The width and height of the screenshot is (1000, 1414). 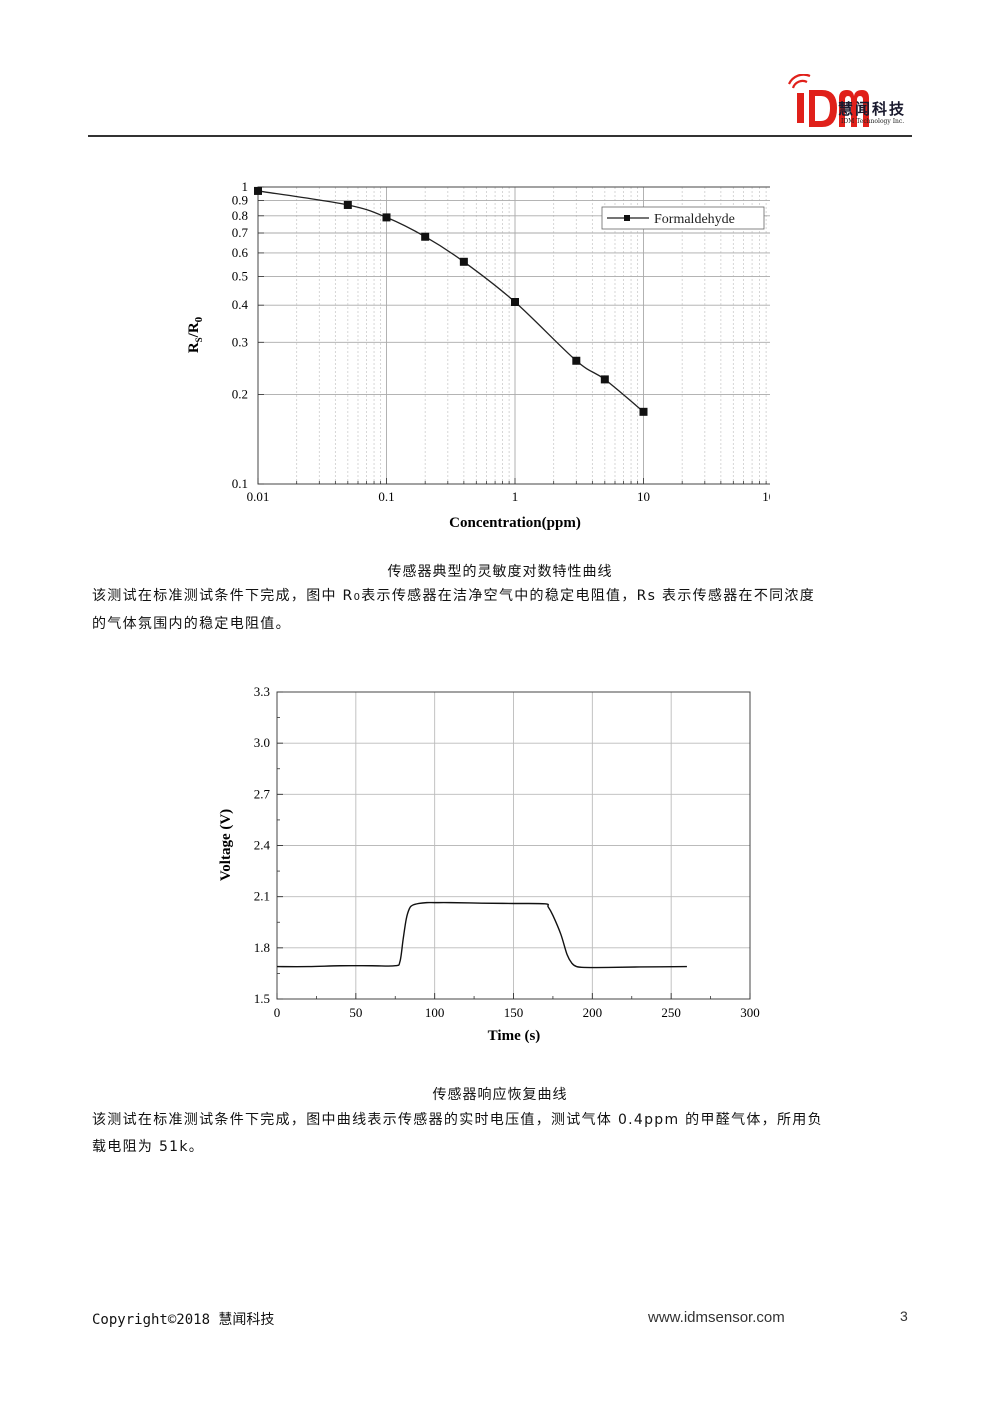 I want to click on chart2-ticks: 0 50 100 150 200 250 300 1.5 1.8 2.1 2.4 2.7 3.0 3.3, so click(x=507, y=852).